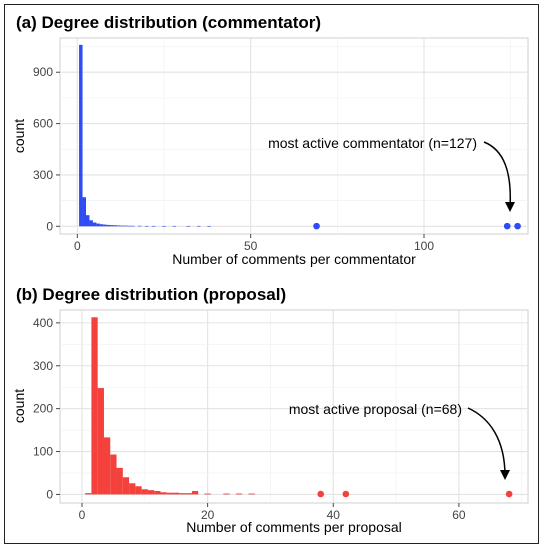 This screenshot has height=550, width=545. What do you see at coordinates (43, 124) in the screenshot?
I see `y-tick-label: 600` at bounding box center [43, 124].